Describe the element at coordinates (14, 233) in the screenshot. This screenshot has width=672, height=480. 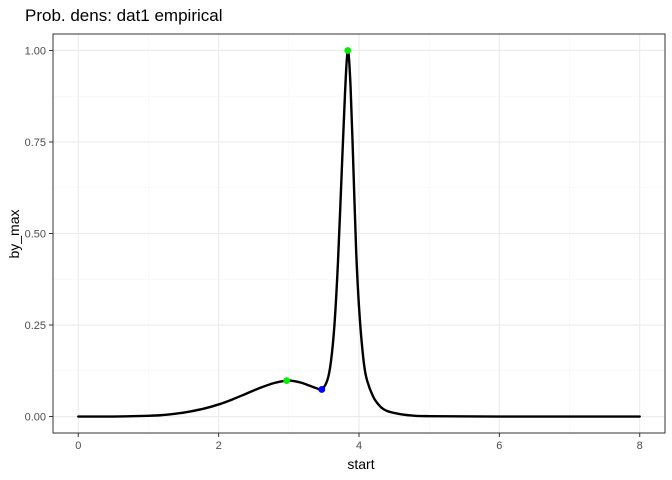
I see `y-axis-title: by_max` at that location.